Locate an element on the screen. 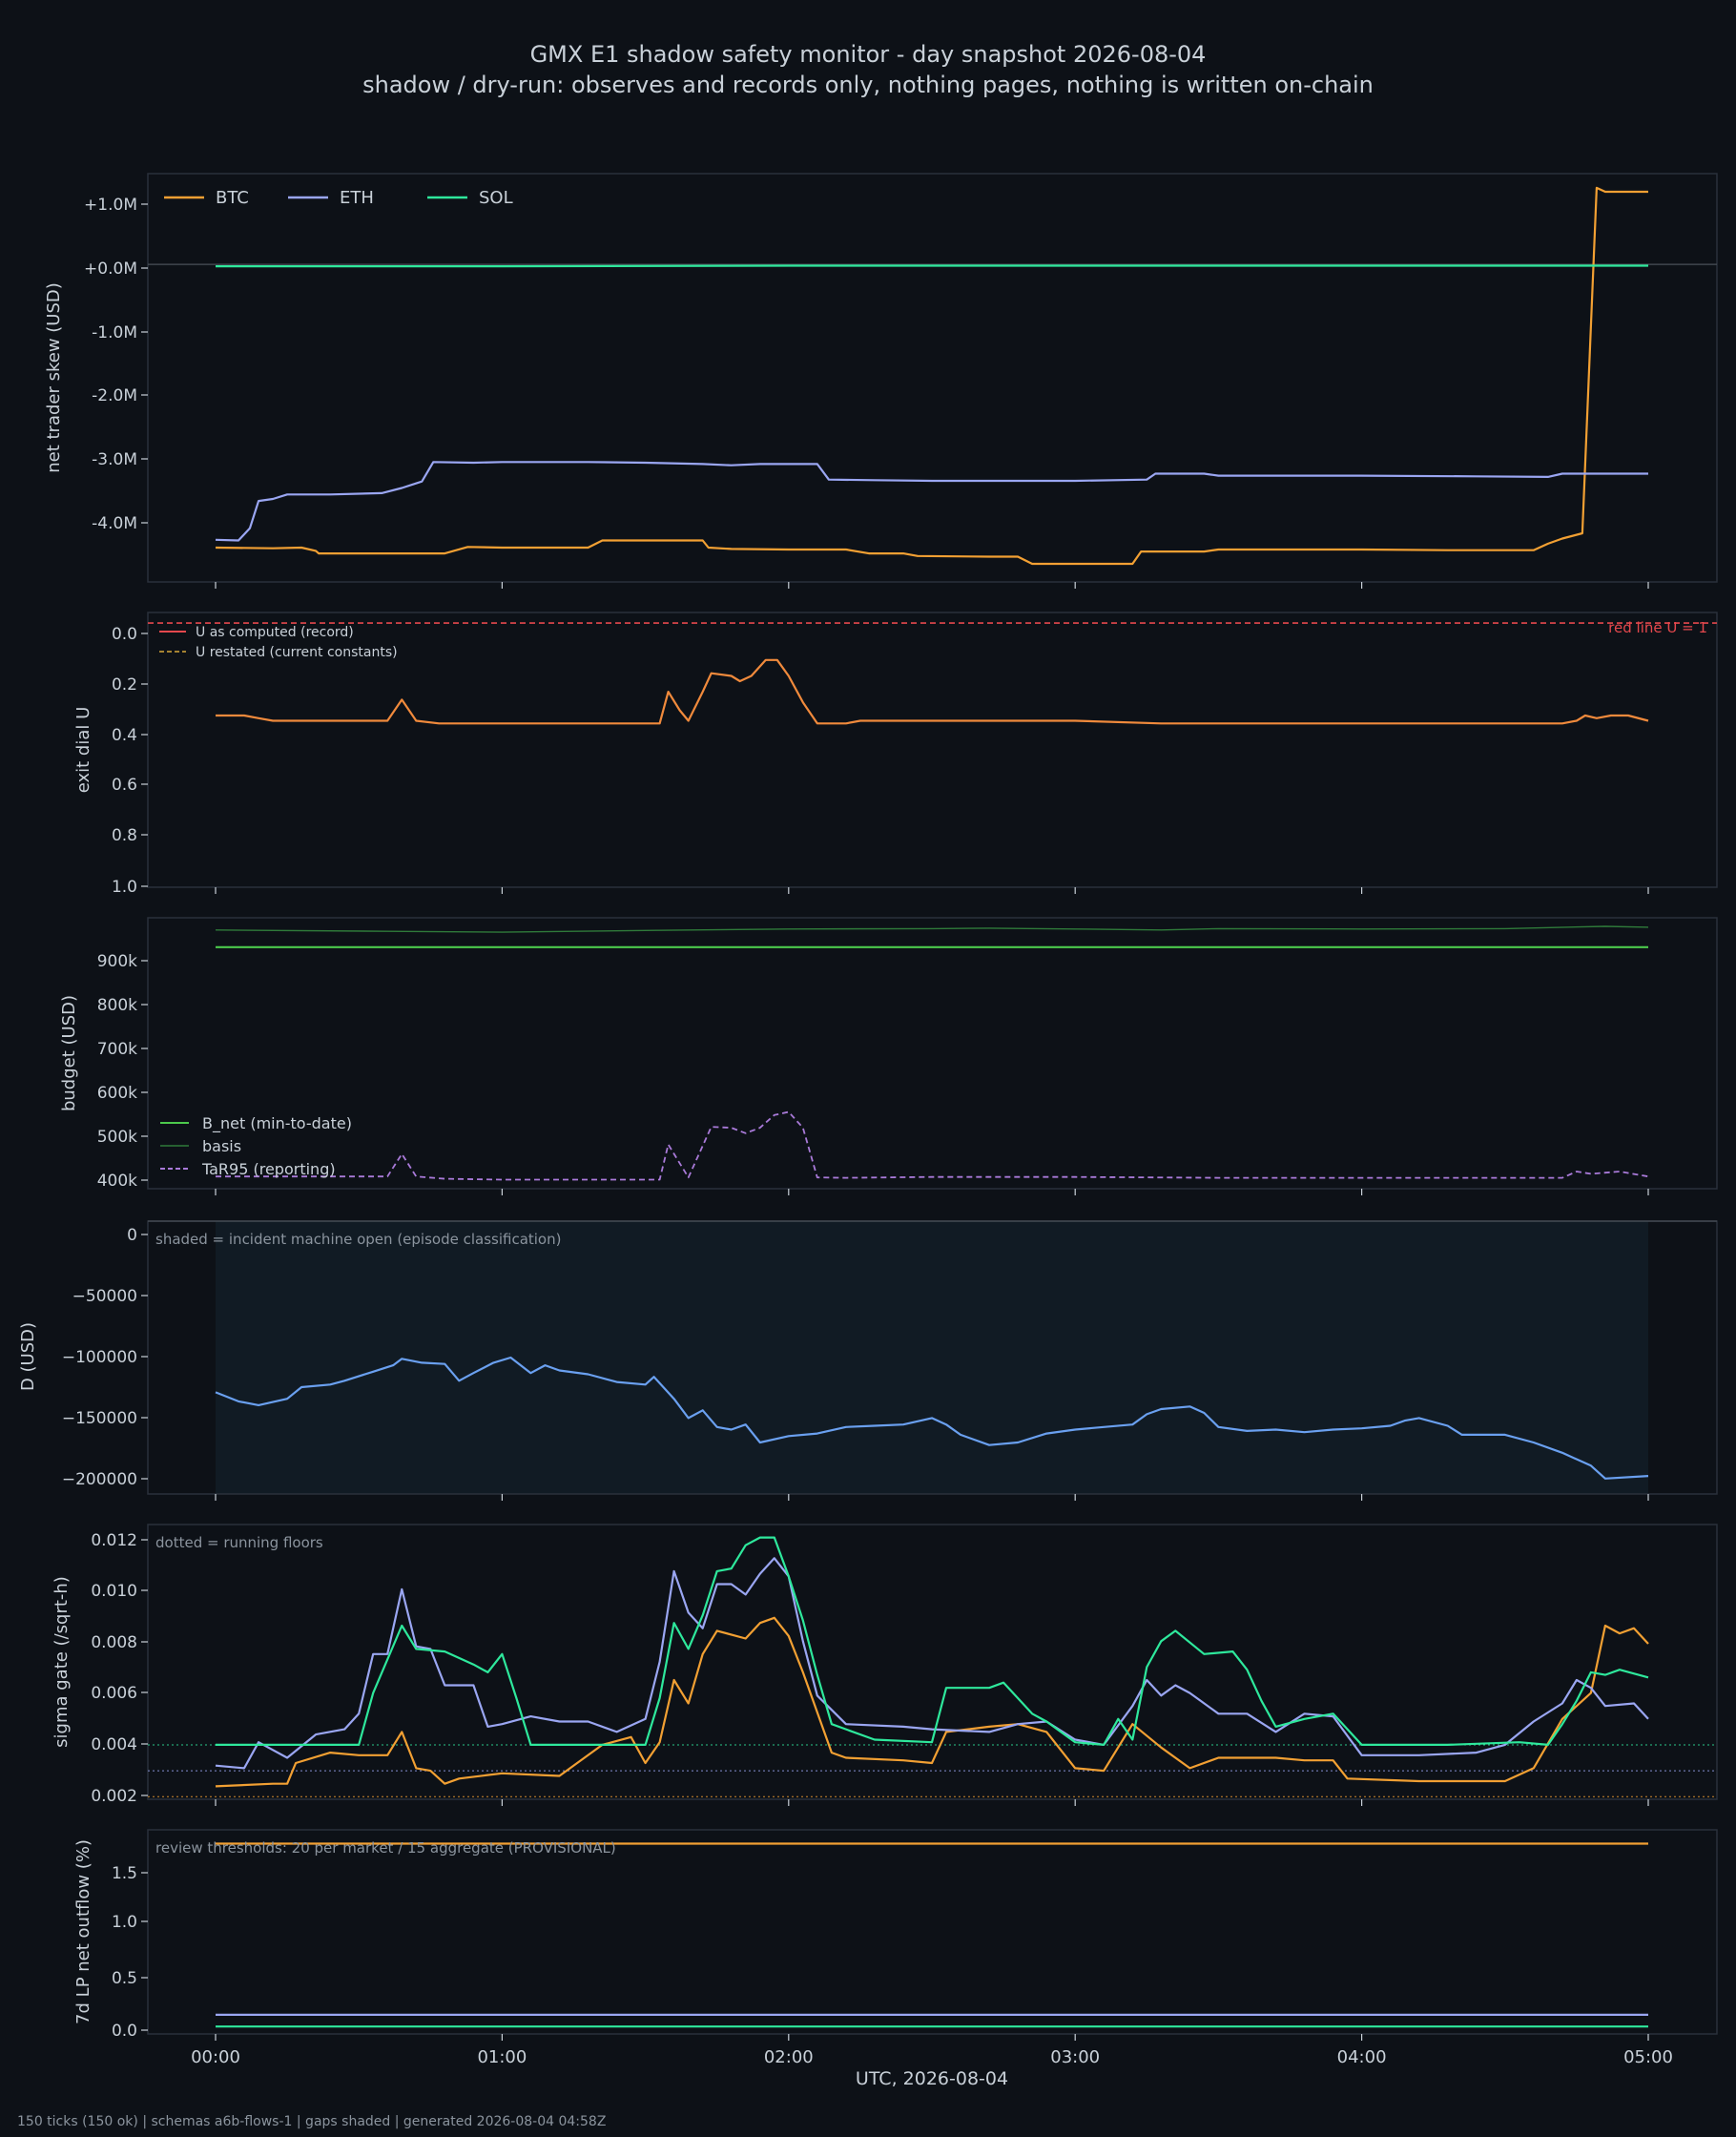  y-axis-label: budget (USD) is located at coordinates (69, 1053).